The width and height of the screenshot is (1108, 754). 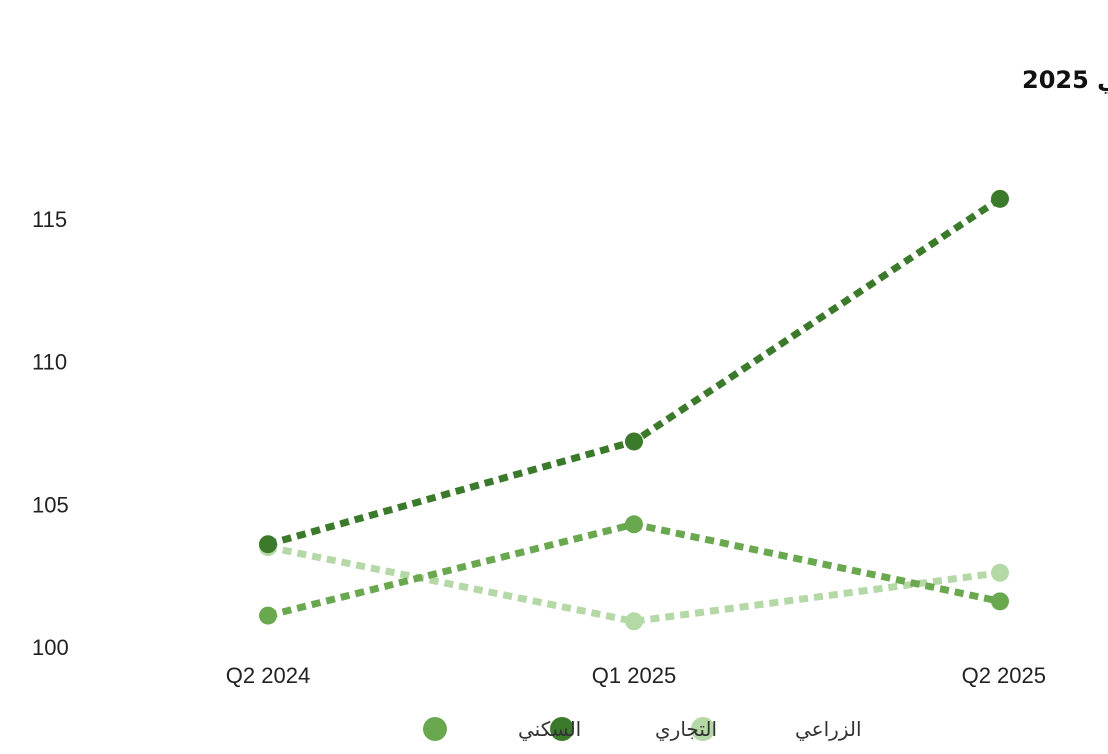 What do you see at coordinates (1004, 675) in the screenshot?
I see `x-tick-label: Q2 2025` at bounding box center [1004, 675].